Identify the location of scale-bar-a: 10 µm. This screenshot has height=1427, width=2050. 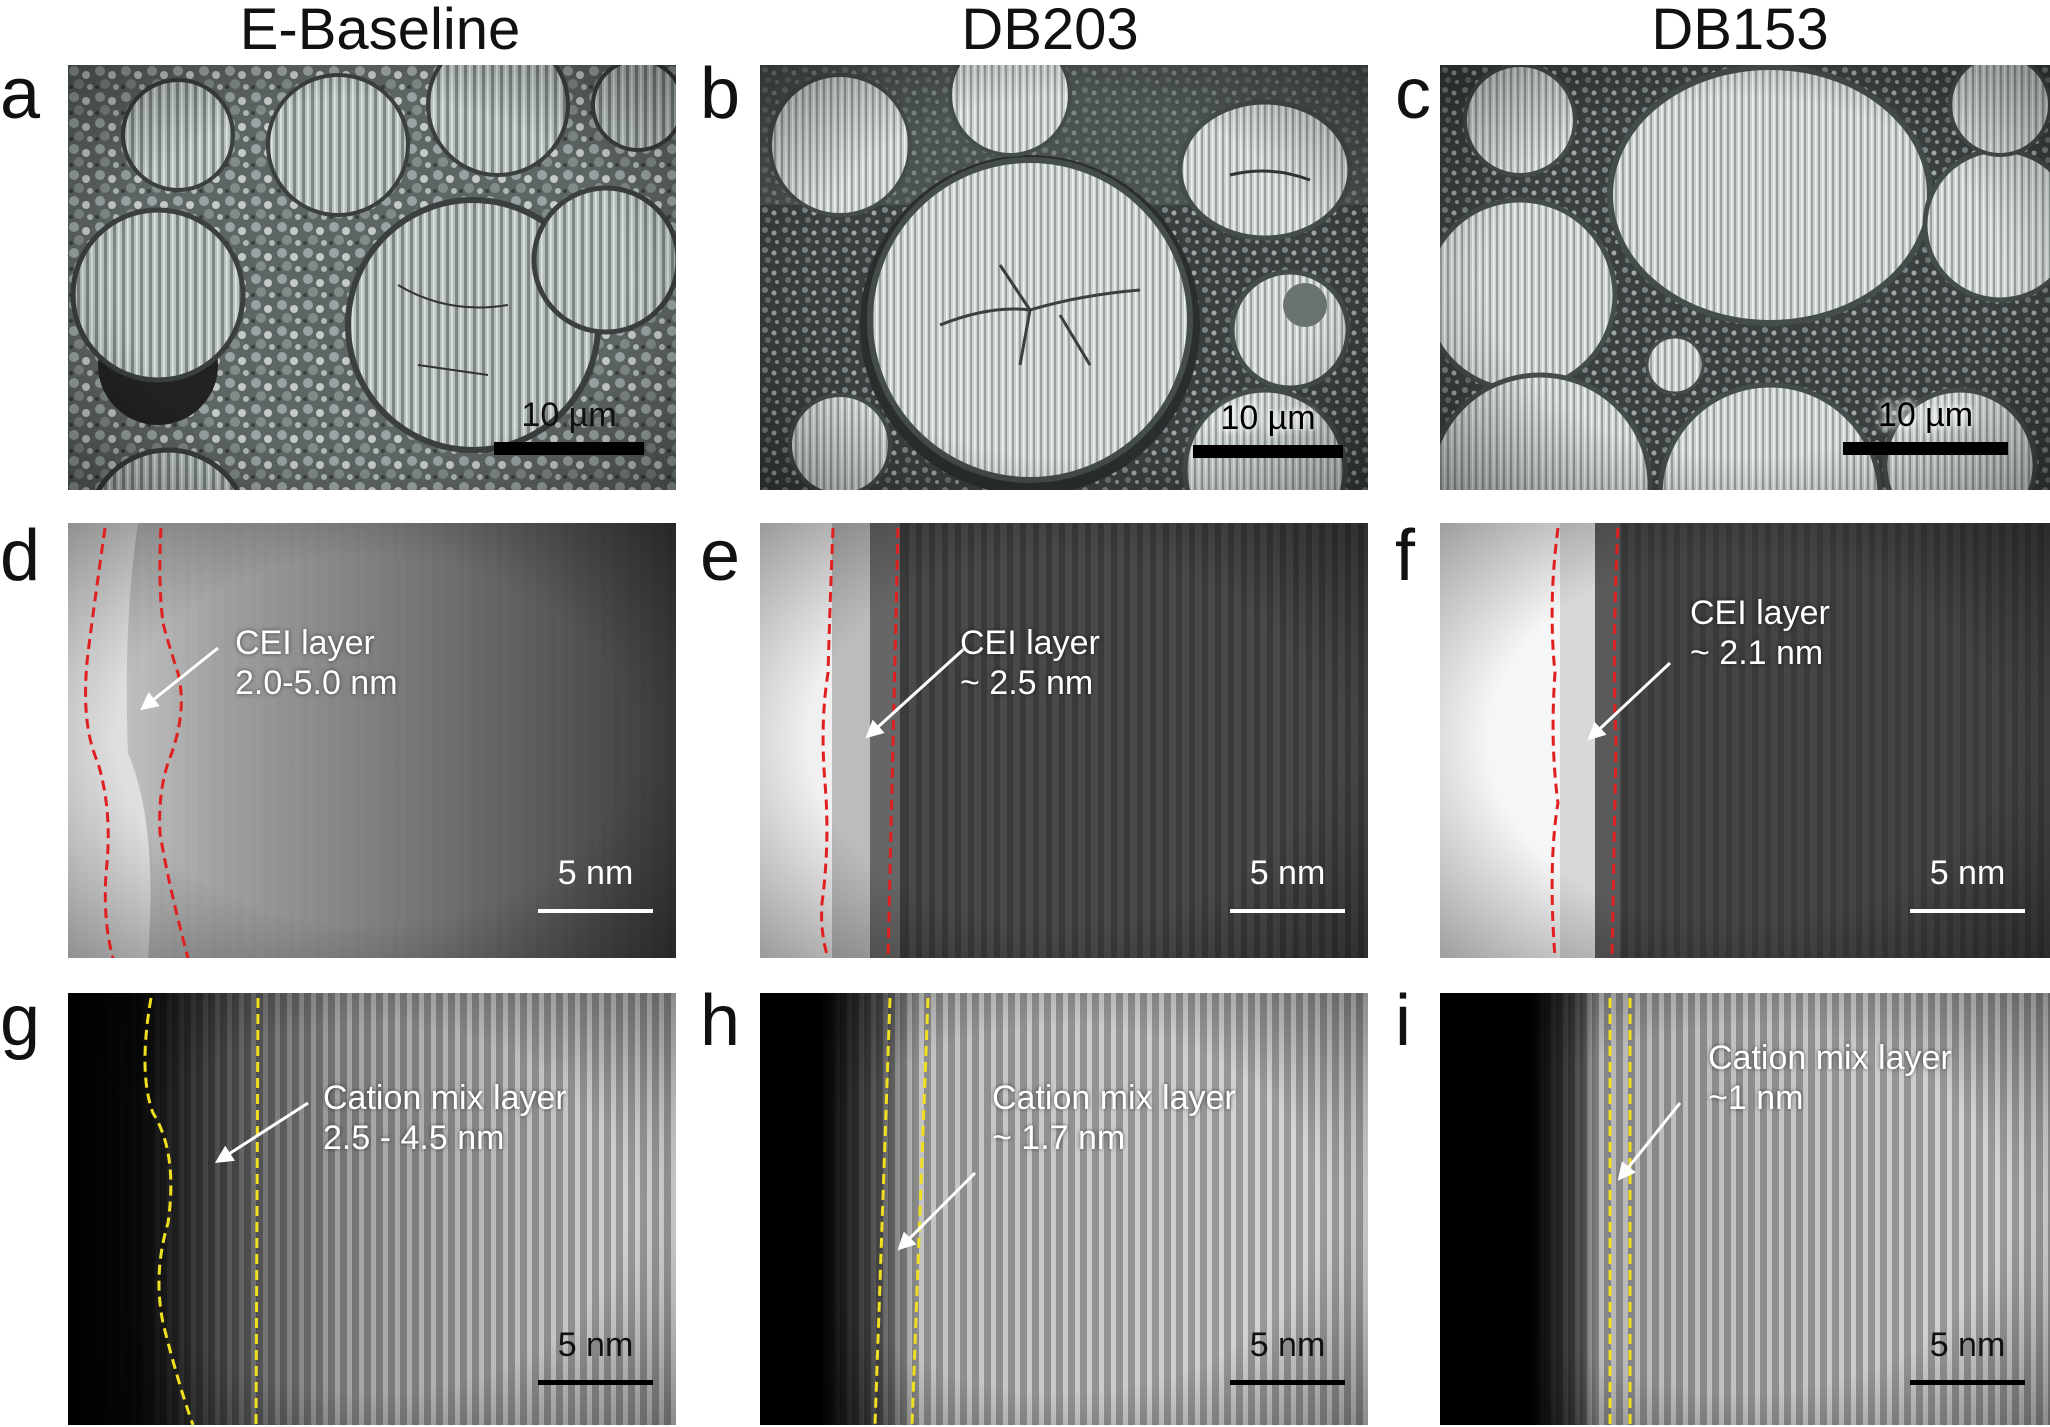
(569, 420).